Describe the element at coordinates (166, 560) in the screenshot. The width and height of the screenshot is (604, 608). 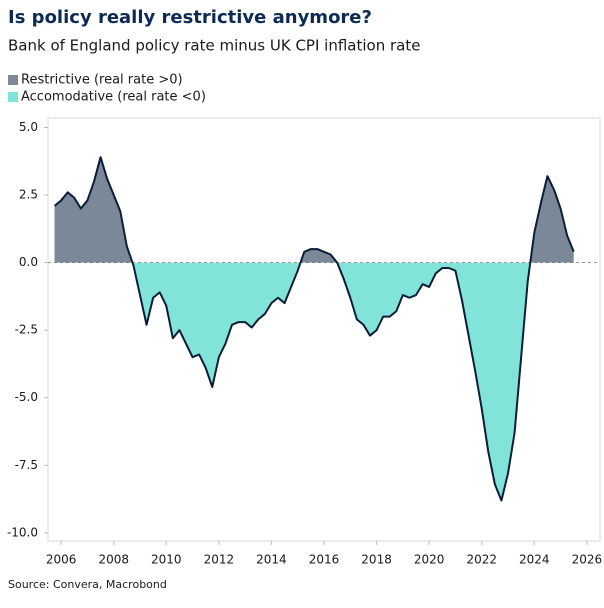
I see `x-tick-label: 2010` at that location.